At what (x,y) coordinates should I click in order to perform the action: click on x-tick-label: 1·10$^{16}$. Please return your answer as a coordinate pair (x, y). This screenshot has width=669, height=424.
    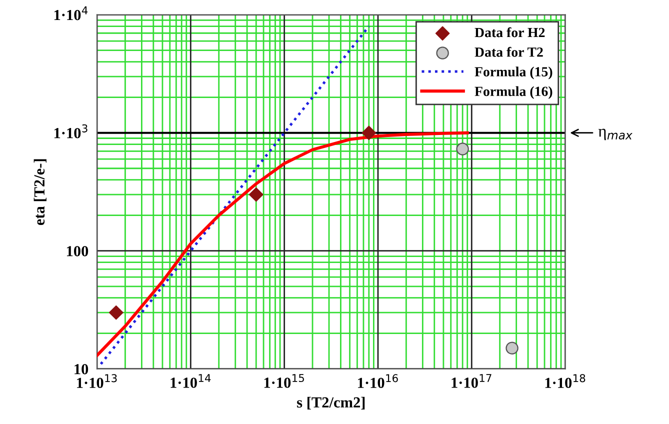
    Looking at the image, I should click on (378, 381).